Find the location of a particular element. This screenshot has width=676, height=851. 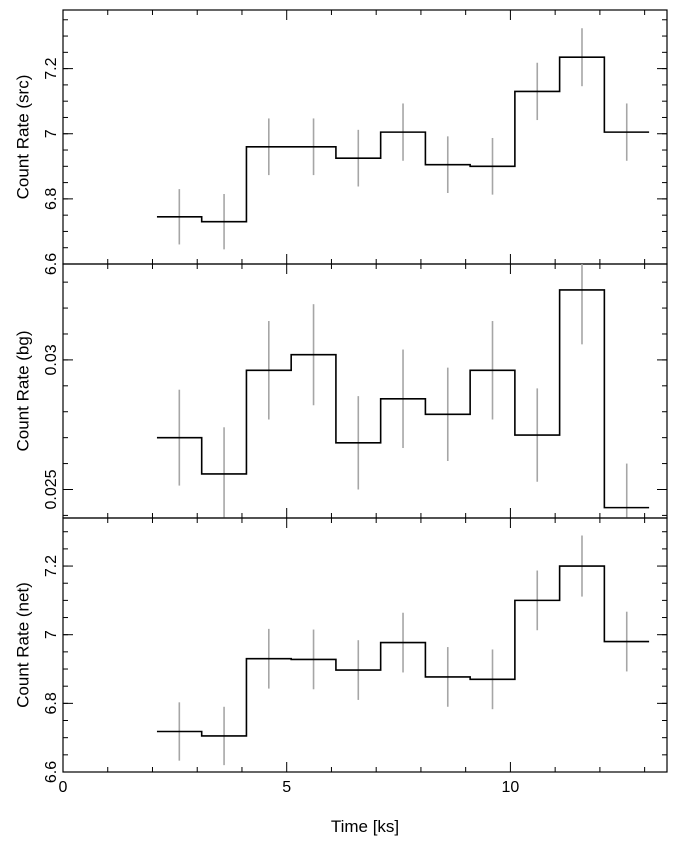

x-tick-label: 10 is located at coordinates (511, 787).